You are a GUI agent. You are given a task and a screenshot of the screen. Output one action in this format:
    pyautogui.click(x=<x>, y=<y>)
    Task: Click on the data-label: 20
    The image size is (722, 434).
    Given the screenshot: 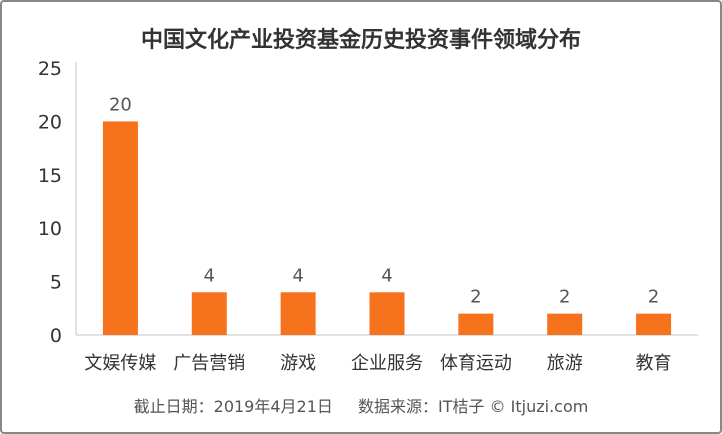 What is the action you would take?
    pyautogui.click(x=120, y=104)
    